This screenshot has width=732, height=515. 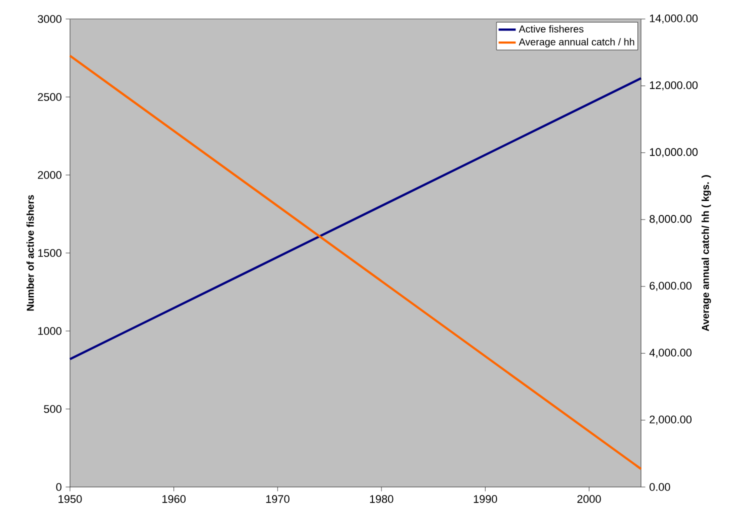 I want to click on y-tick-label: 1000, so click(x=50, y=331).